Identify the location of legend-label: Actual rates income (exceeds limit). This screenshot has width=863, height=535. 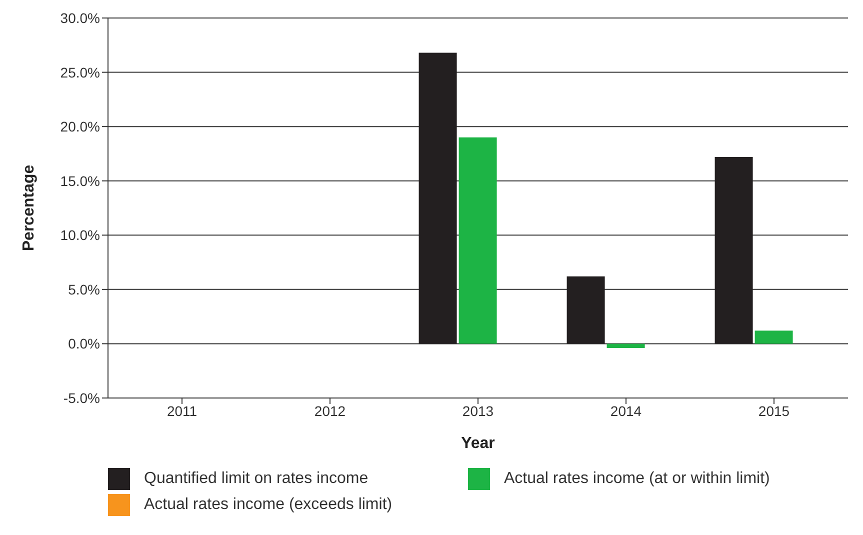
(268, 505).